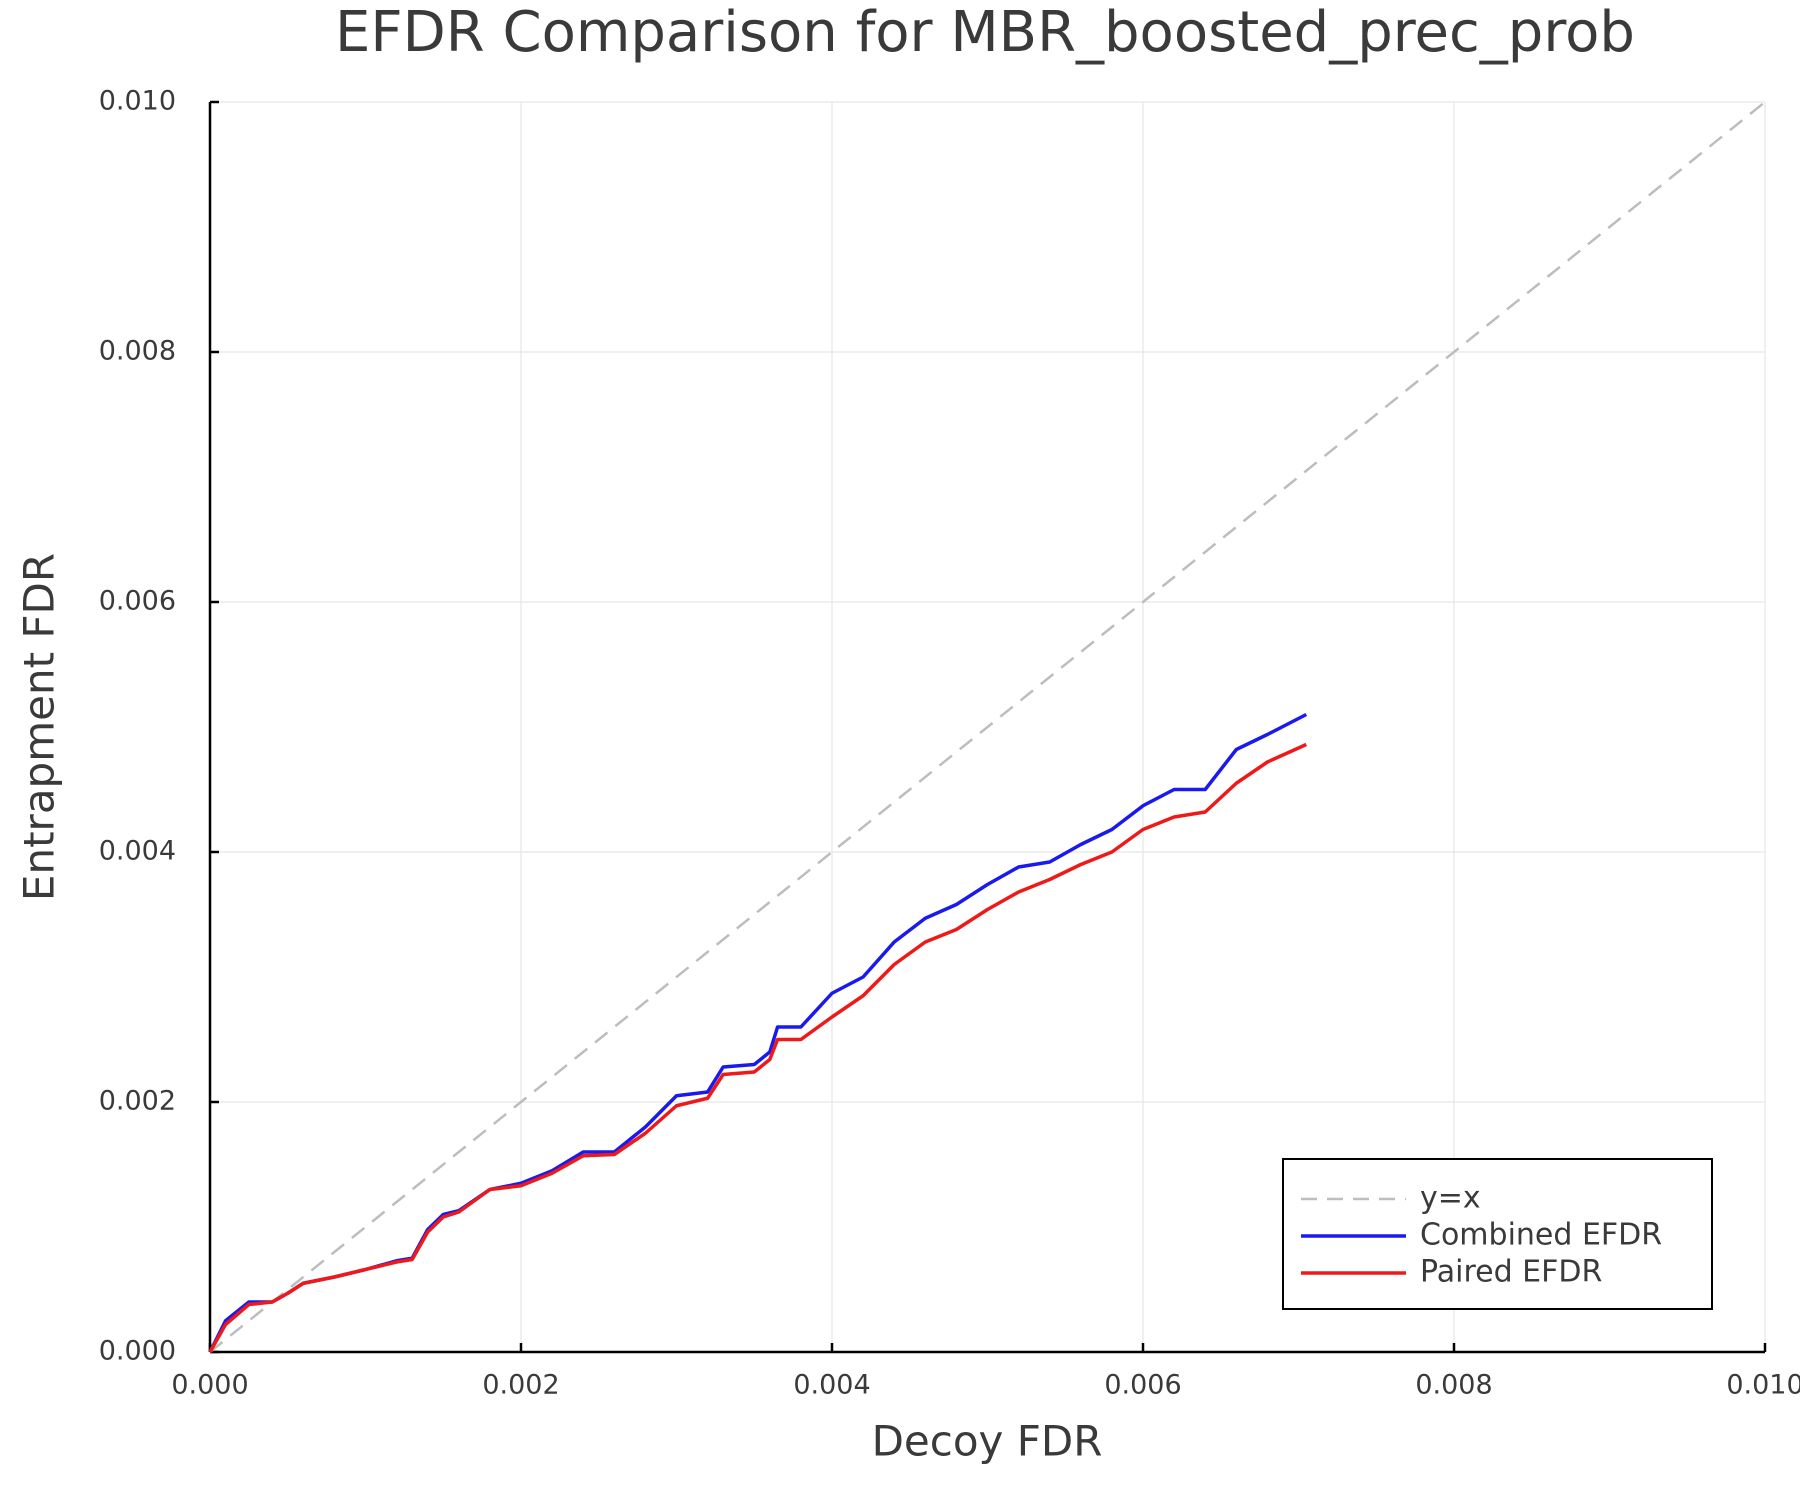 The height and width of the screenshot is (1500, 1800). I want to click on legend-box, so click(1497, 1234).